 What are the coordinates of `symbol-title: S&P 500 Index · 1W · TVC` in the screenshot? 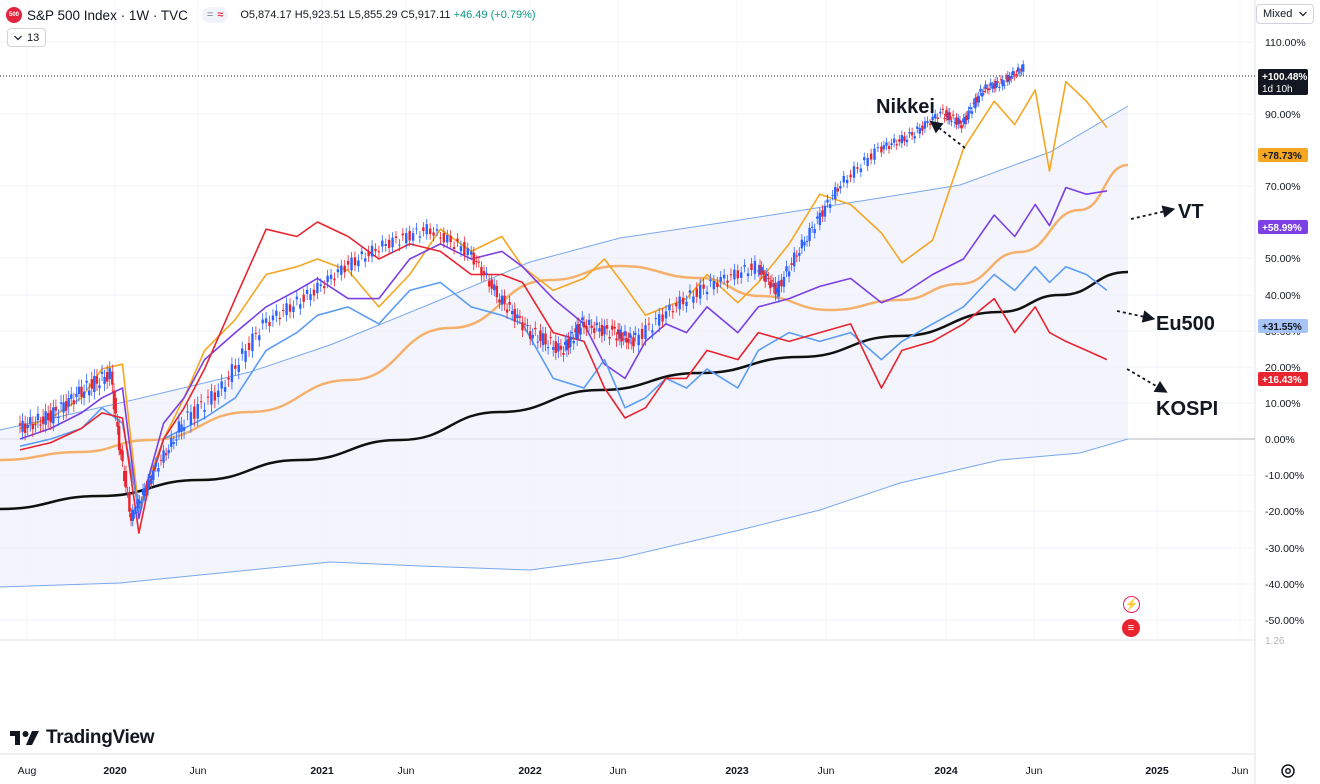 It's located at (107, 15).